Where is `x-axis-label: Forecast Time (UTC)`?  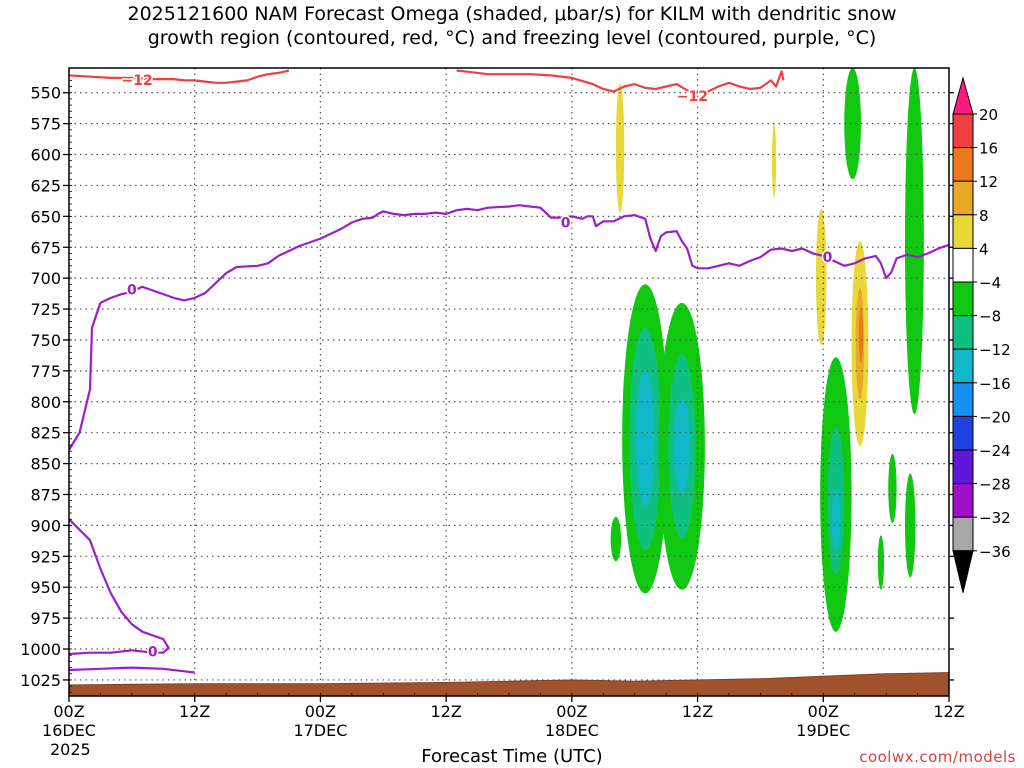
x-axis-label: Forecast Time (UTC) is located at coordinates (512, 756).